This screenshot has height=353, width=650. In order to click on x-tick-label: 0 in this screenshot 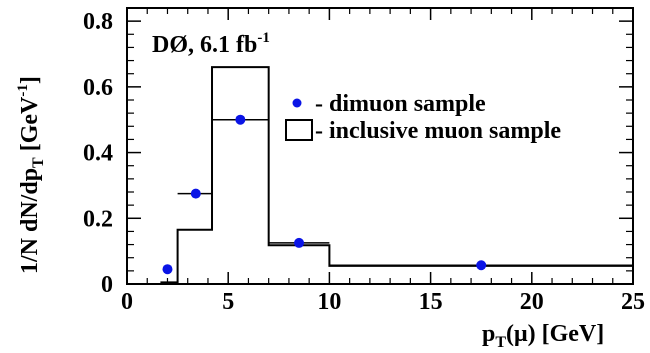, I will do `click(127, 302)`.